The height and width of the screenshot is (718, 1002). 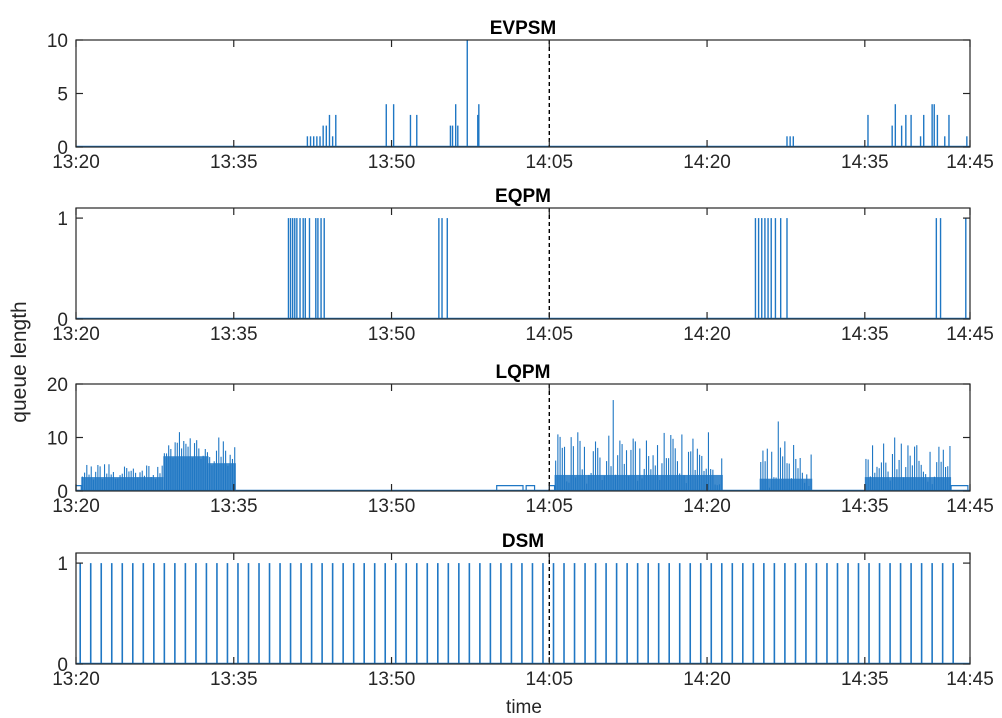 I want to click on y-tick-label: 5, so click(x=62, y=95).